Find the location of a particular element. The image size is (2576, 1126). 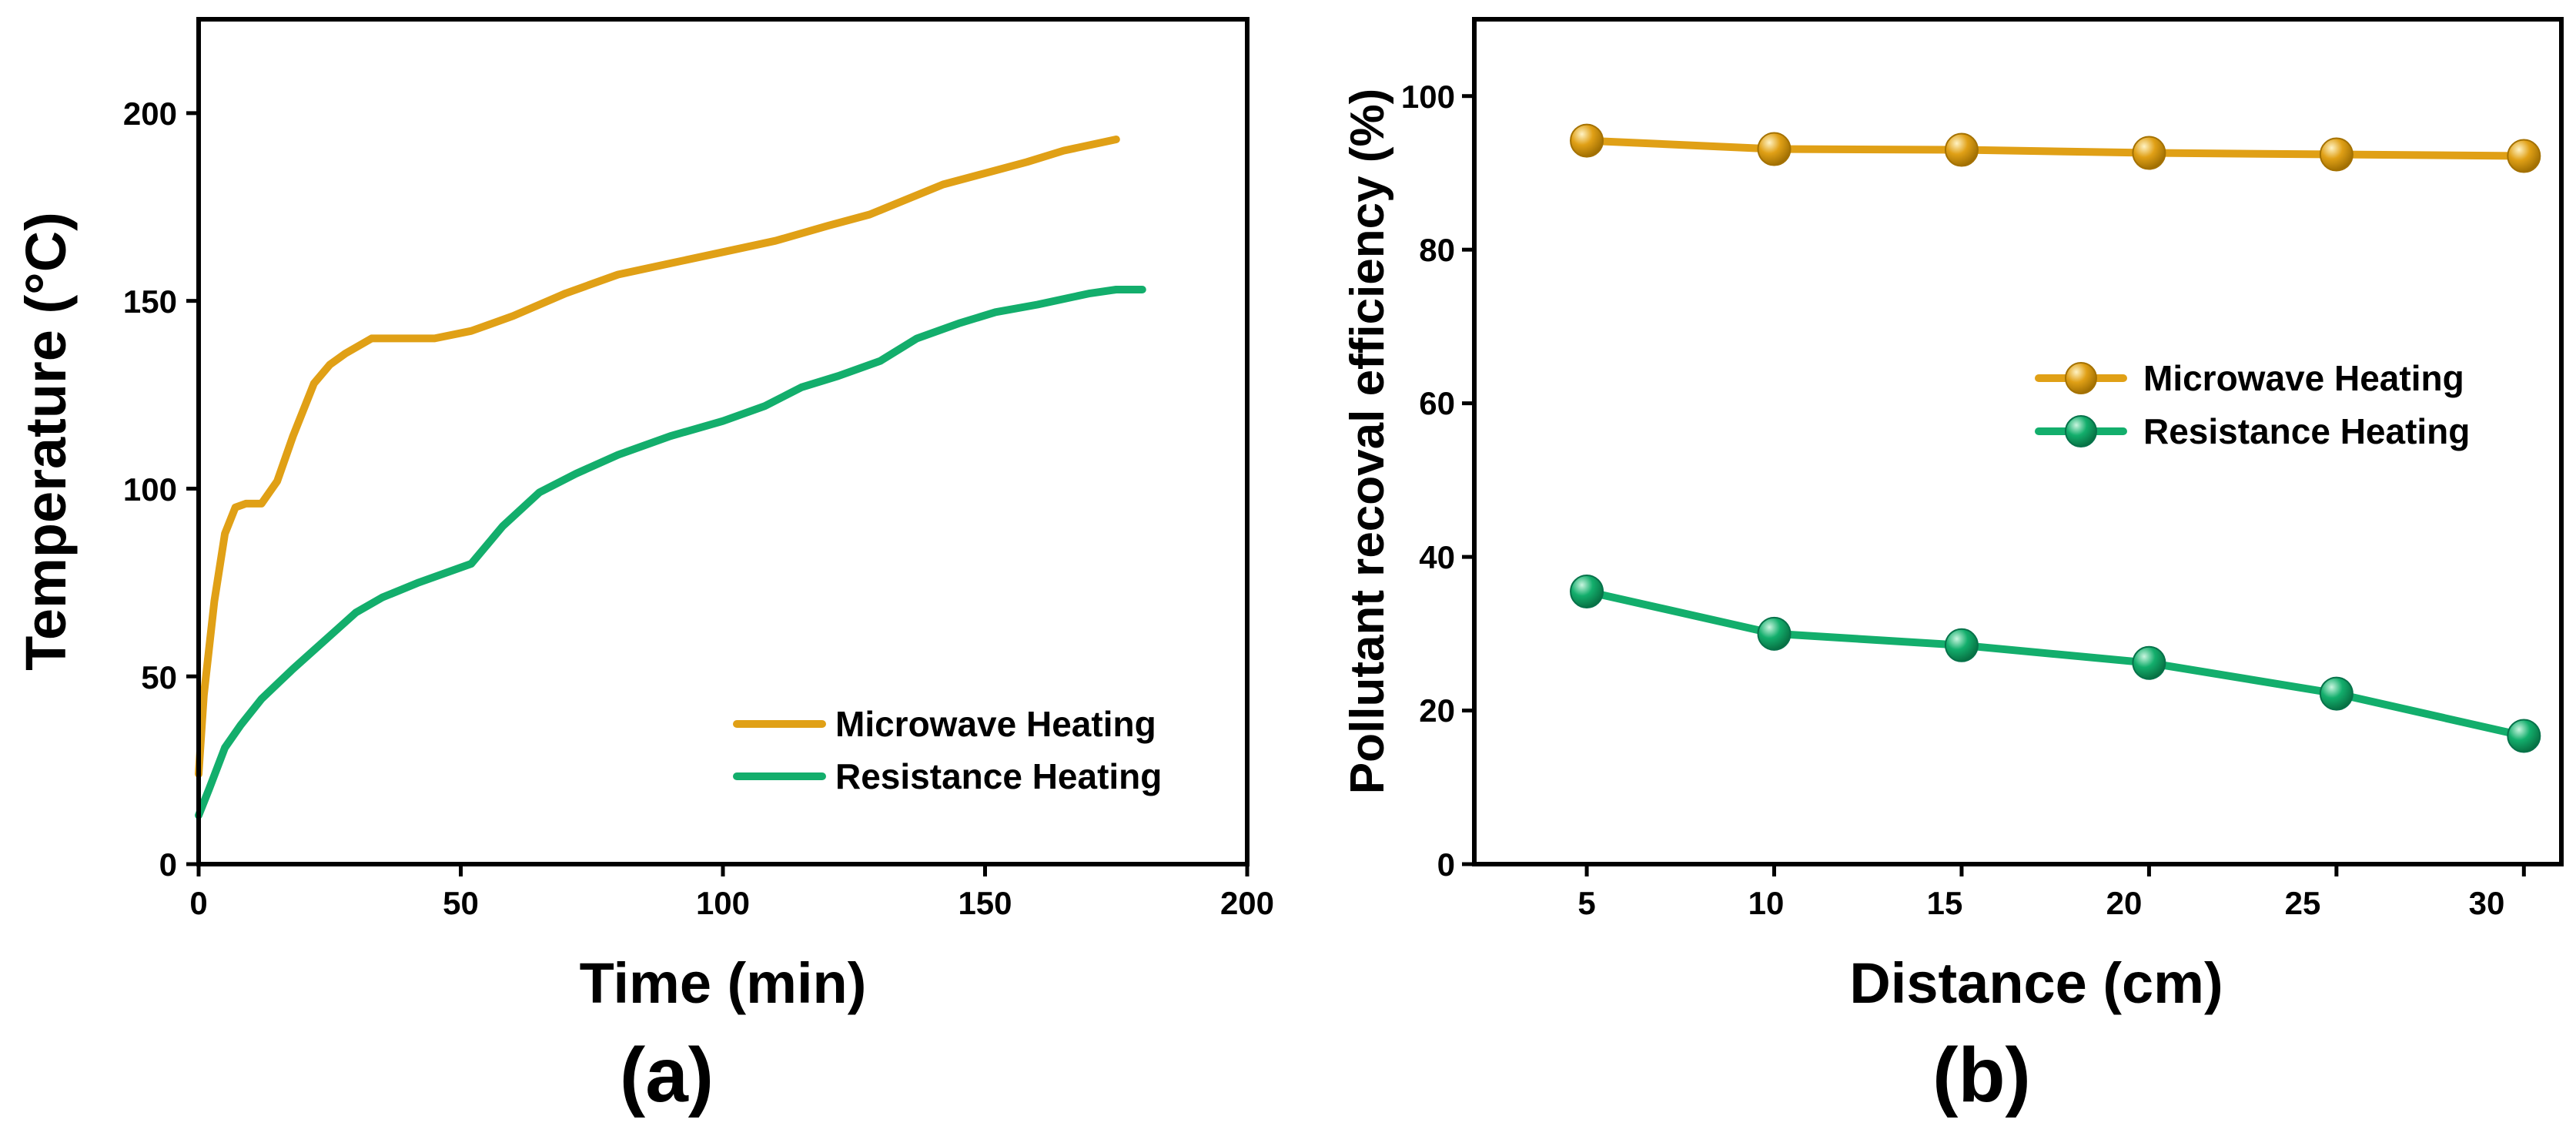

panel-a-ytick-label: 100 is located at coordinates (150, 490).